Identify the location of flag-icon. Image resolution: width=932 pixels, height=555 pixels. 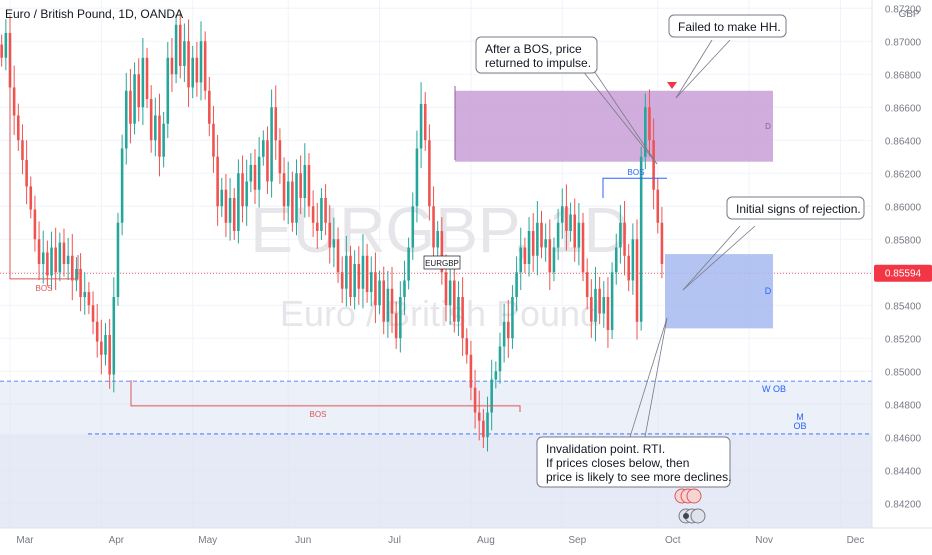
(688, 496).